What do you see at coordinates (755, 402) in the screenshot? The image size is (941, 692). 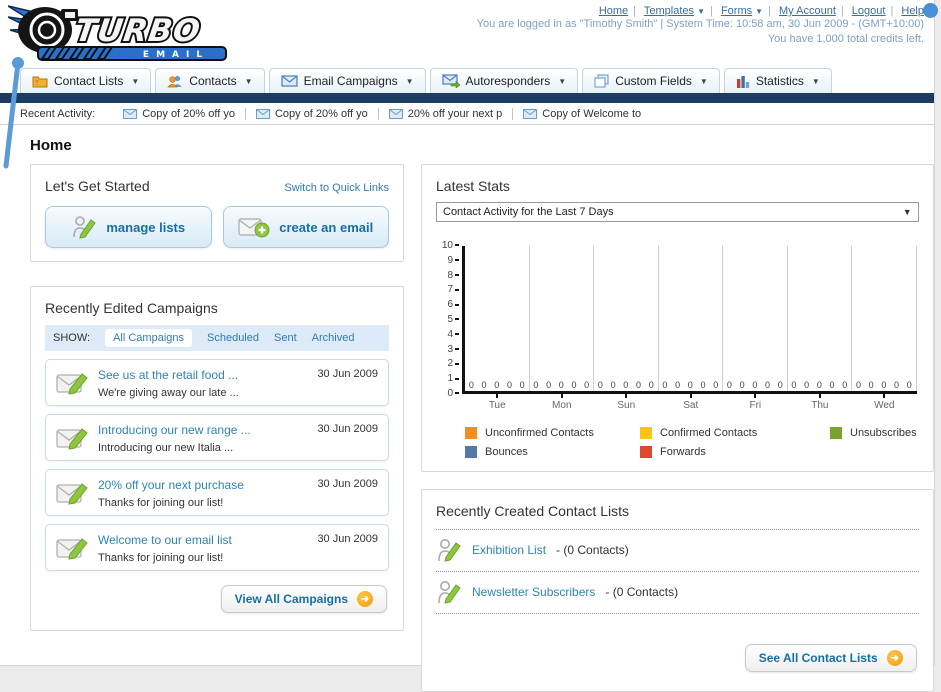 I see `x-axis-category: Fri` at bounding box center [755, 402].